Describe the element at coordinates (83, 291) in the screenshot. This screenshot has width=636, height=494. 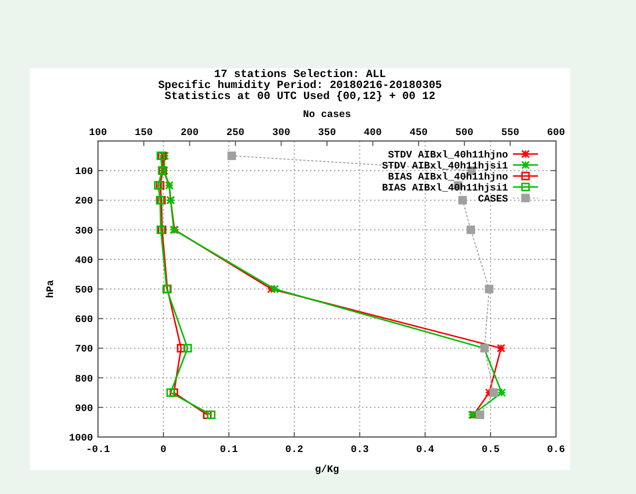
I see `y-tick-label: 500` at that location.